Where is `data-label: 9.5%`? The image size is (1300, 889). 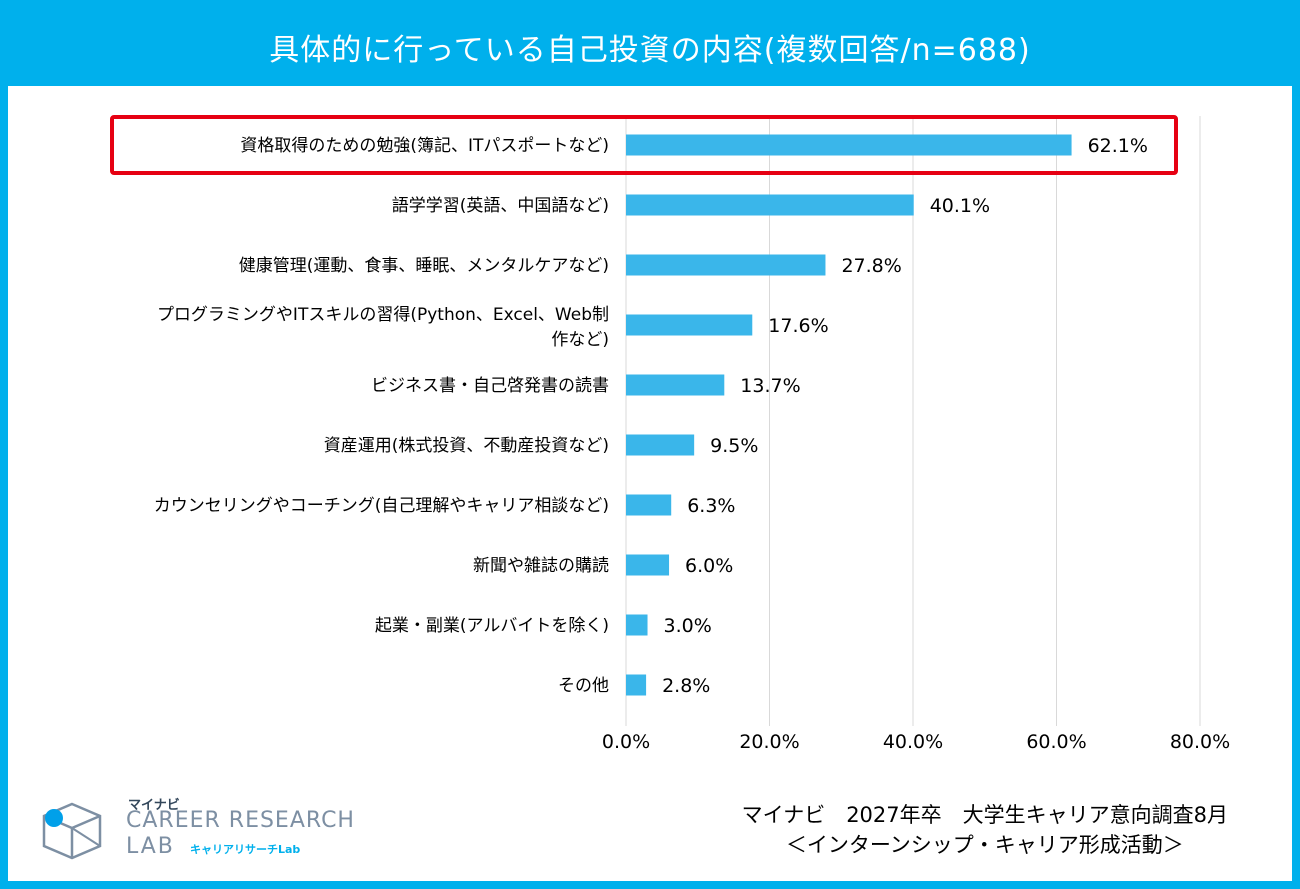
data-label: 9.5% is located at coordinates (734, 446).